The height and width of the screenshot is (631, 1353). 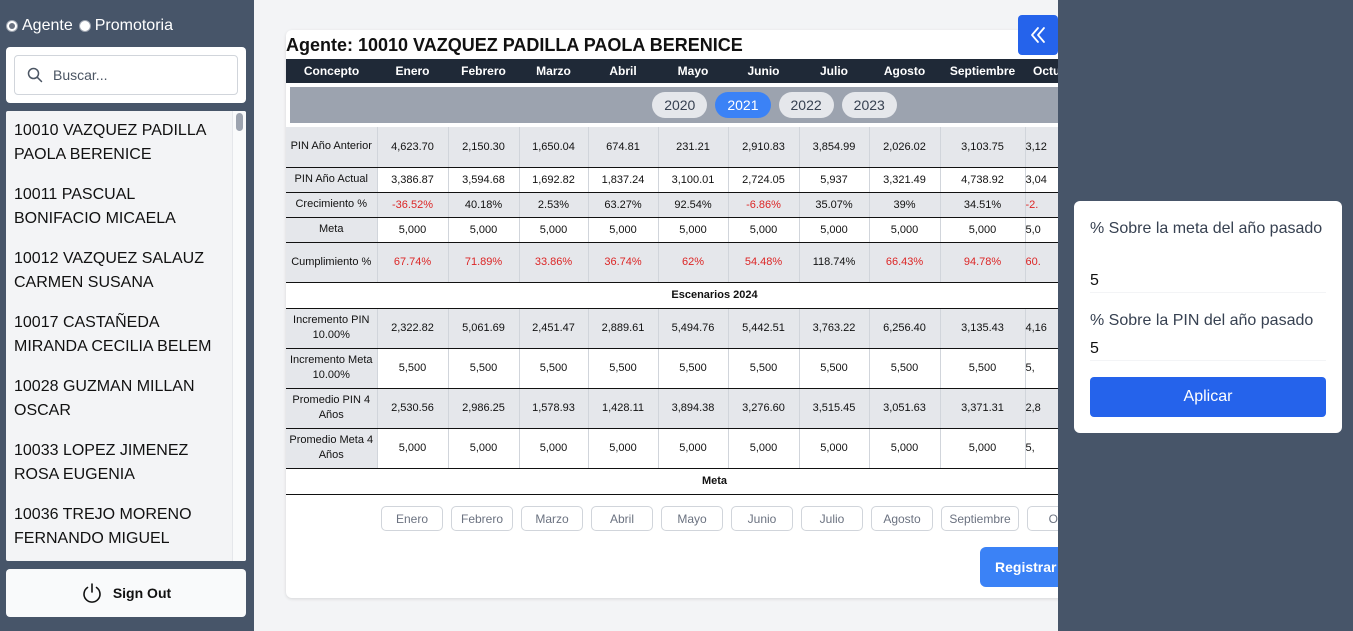 I want to click on meta-month-input: Enero, so click(x=412, y=518).